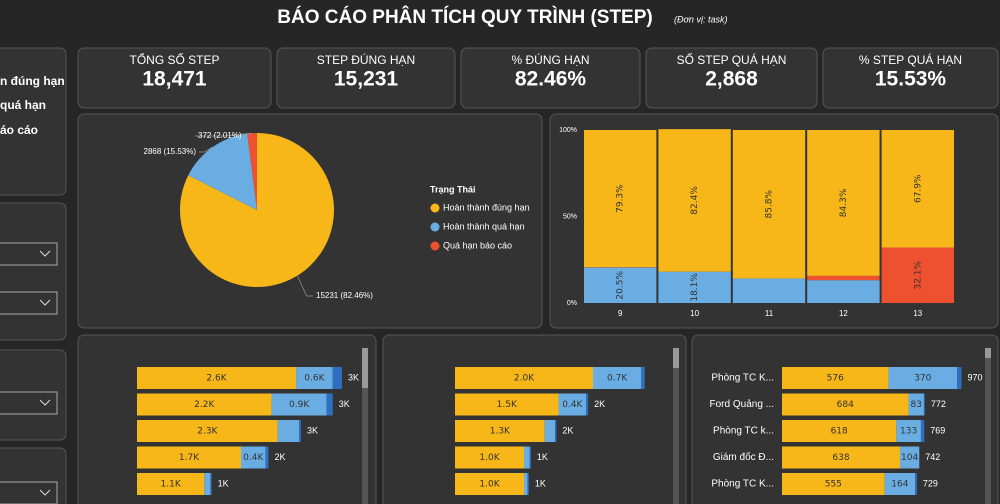 The height and width of the screenshot is (504, 1000). I want to click on kpi-label: % ĐÚNG HẠN, so click(550, 59).